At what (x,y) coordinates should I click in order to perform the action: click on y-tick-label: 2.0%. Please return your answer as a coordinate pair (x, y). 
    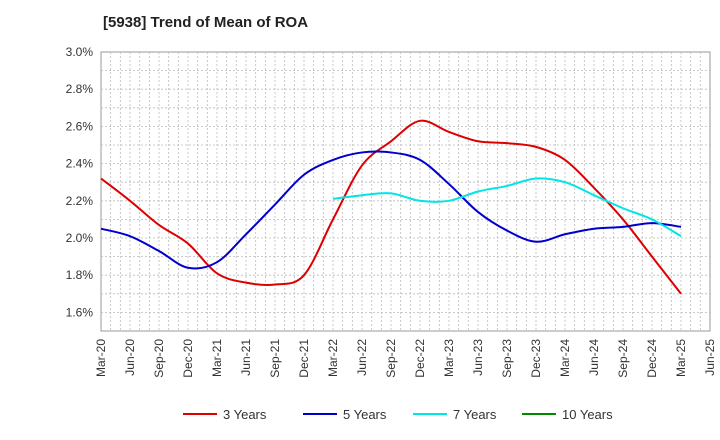
    Looking at the image, I should click on (80, 238).